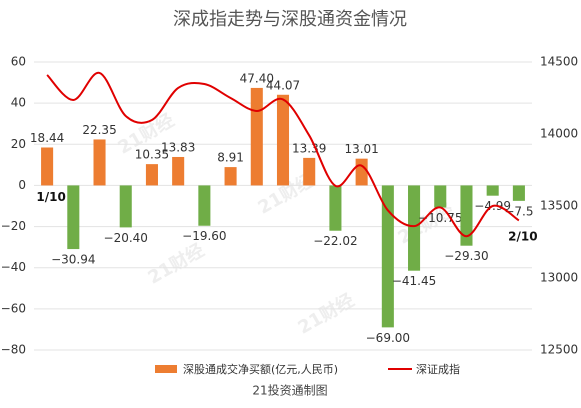 The image size is (581, 408). What do you see at coordinates (73, 260) in the screenshot?
I see `data-label: −30.94` at bounding box center [73, 260].